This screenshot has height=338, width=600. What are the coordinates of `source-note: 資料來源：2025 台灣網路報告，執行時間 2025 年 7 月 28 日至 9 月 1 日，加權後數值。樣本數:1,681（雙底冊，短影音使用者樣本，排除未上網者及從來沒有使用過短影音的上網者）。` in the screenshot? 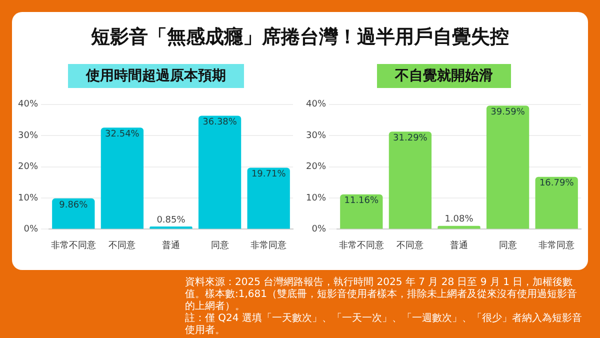 It's located at (381, 294).